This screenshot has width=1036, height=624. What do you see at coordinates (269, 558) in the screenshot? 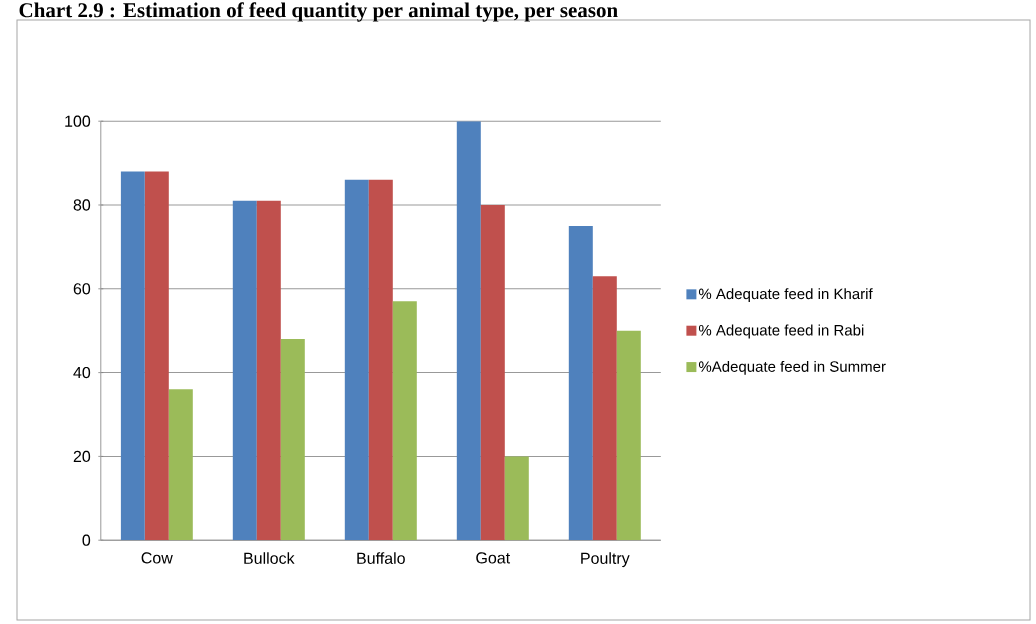
I see `x-tick-label: Bullock` at bounding box center [269, 558].